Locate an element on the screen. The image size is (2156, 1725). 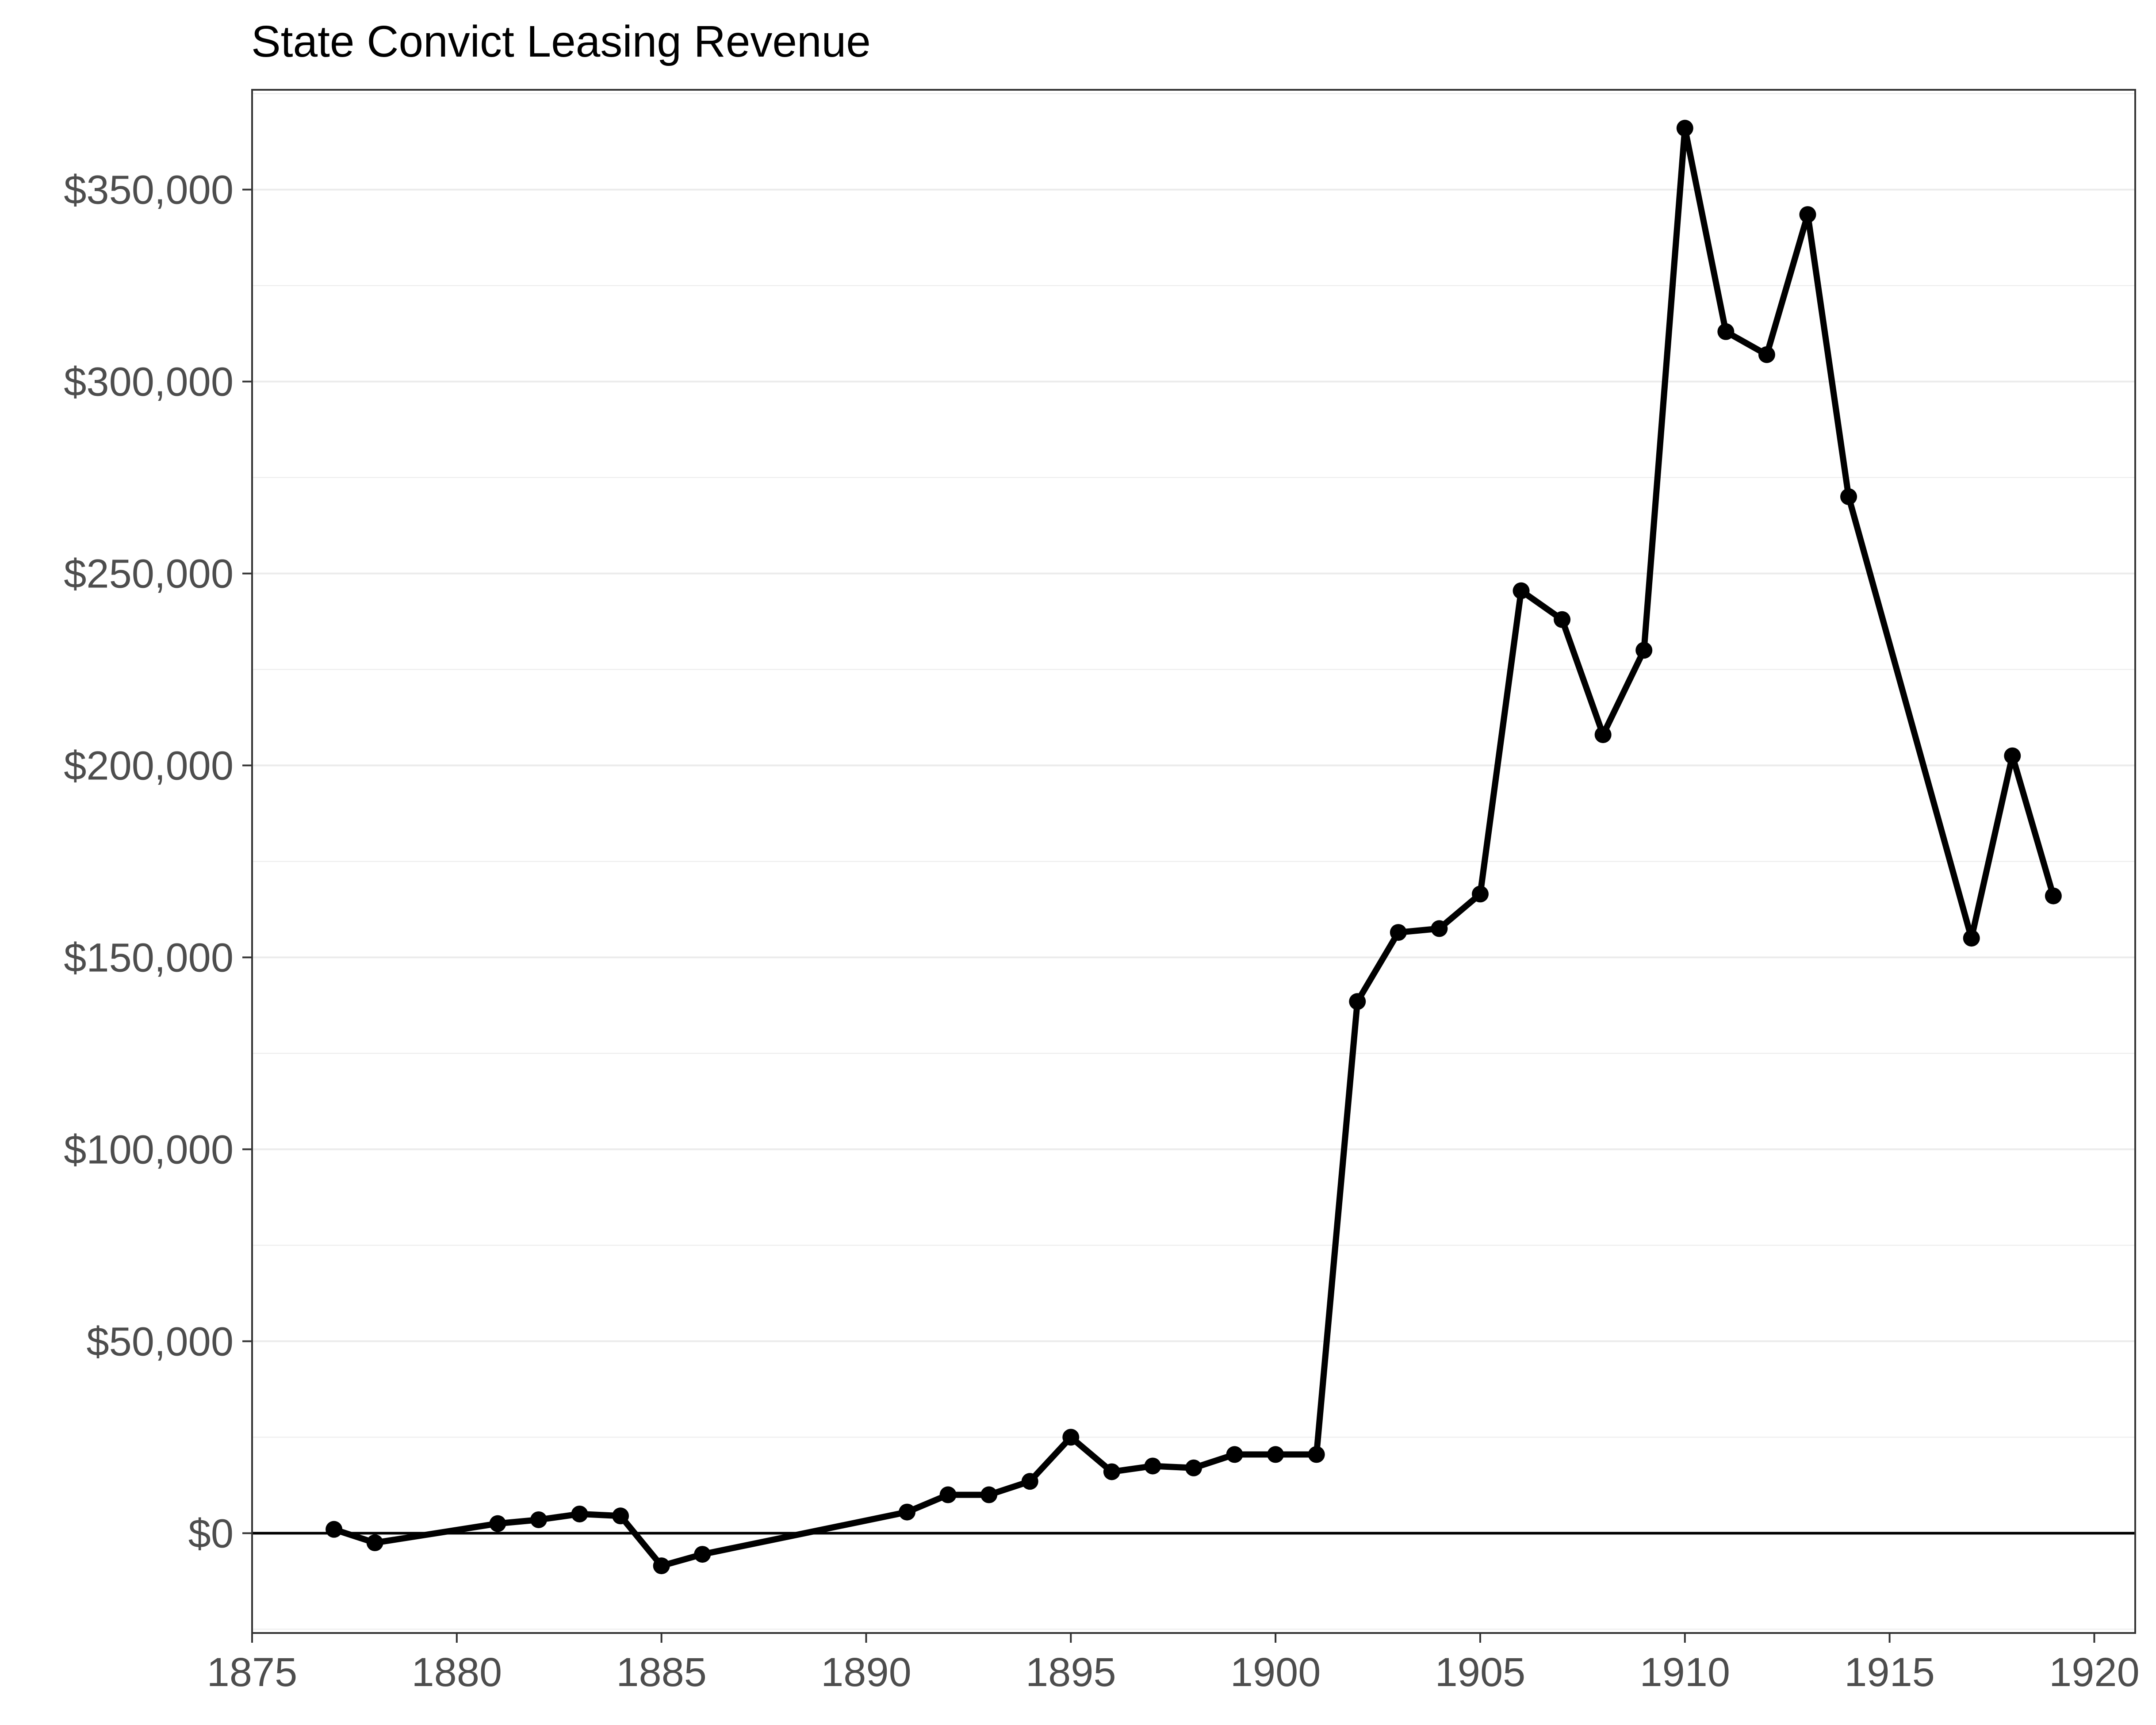
y-tick-label: $300,000 is located at coordinates (149, 382).